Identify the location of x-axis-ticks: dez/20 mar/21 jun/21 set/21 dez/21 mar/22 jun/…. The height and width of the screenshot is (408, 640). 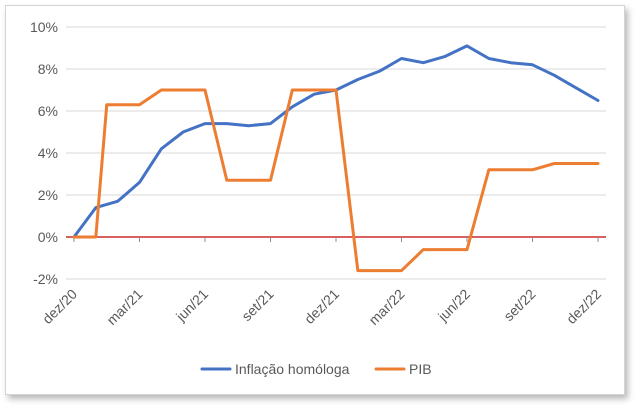
(321, 307).